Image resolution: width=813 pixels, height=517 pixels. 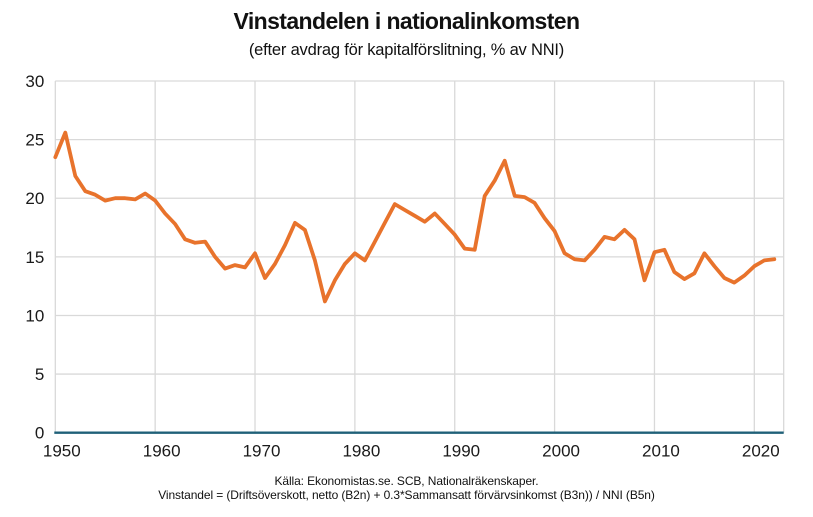 I want to click on y-tick-label: 15, so click(x=34, y=257).